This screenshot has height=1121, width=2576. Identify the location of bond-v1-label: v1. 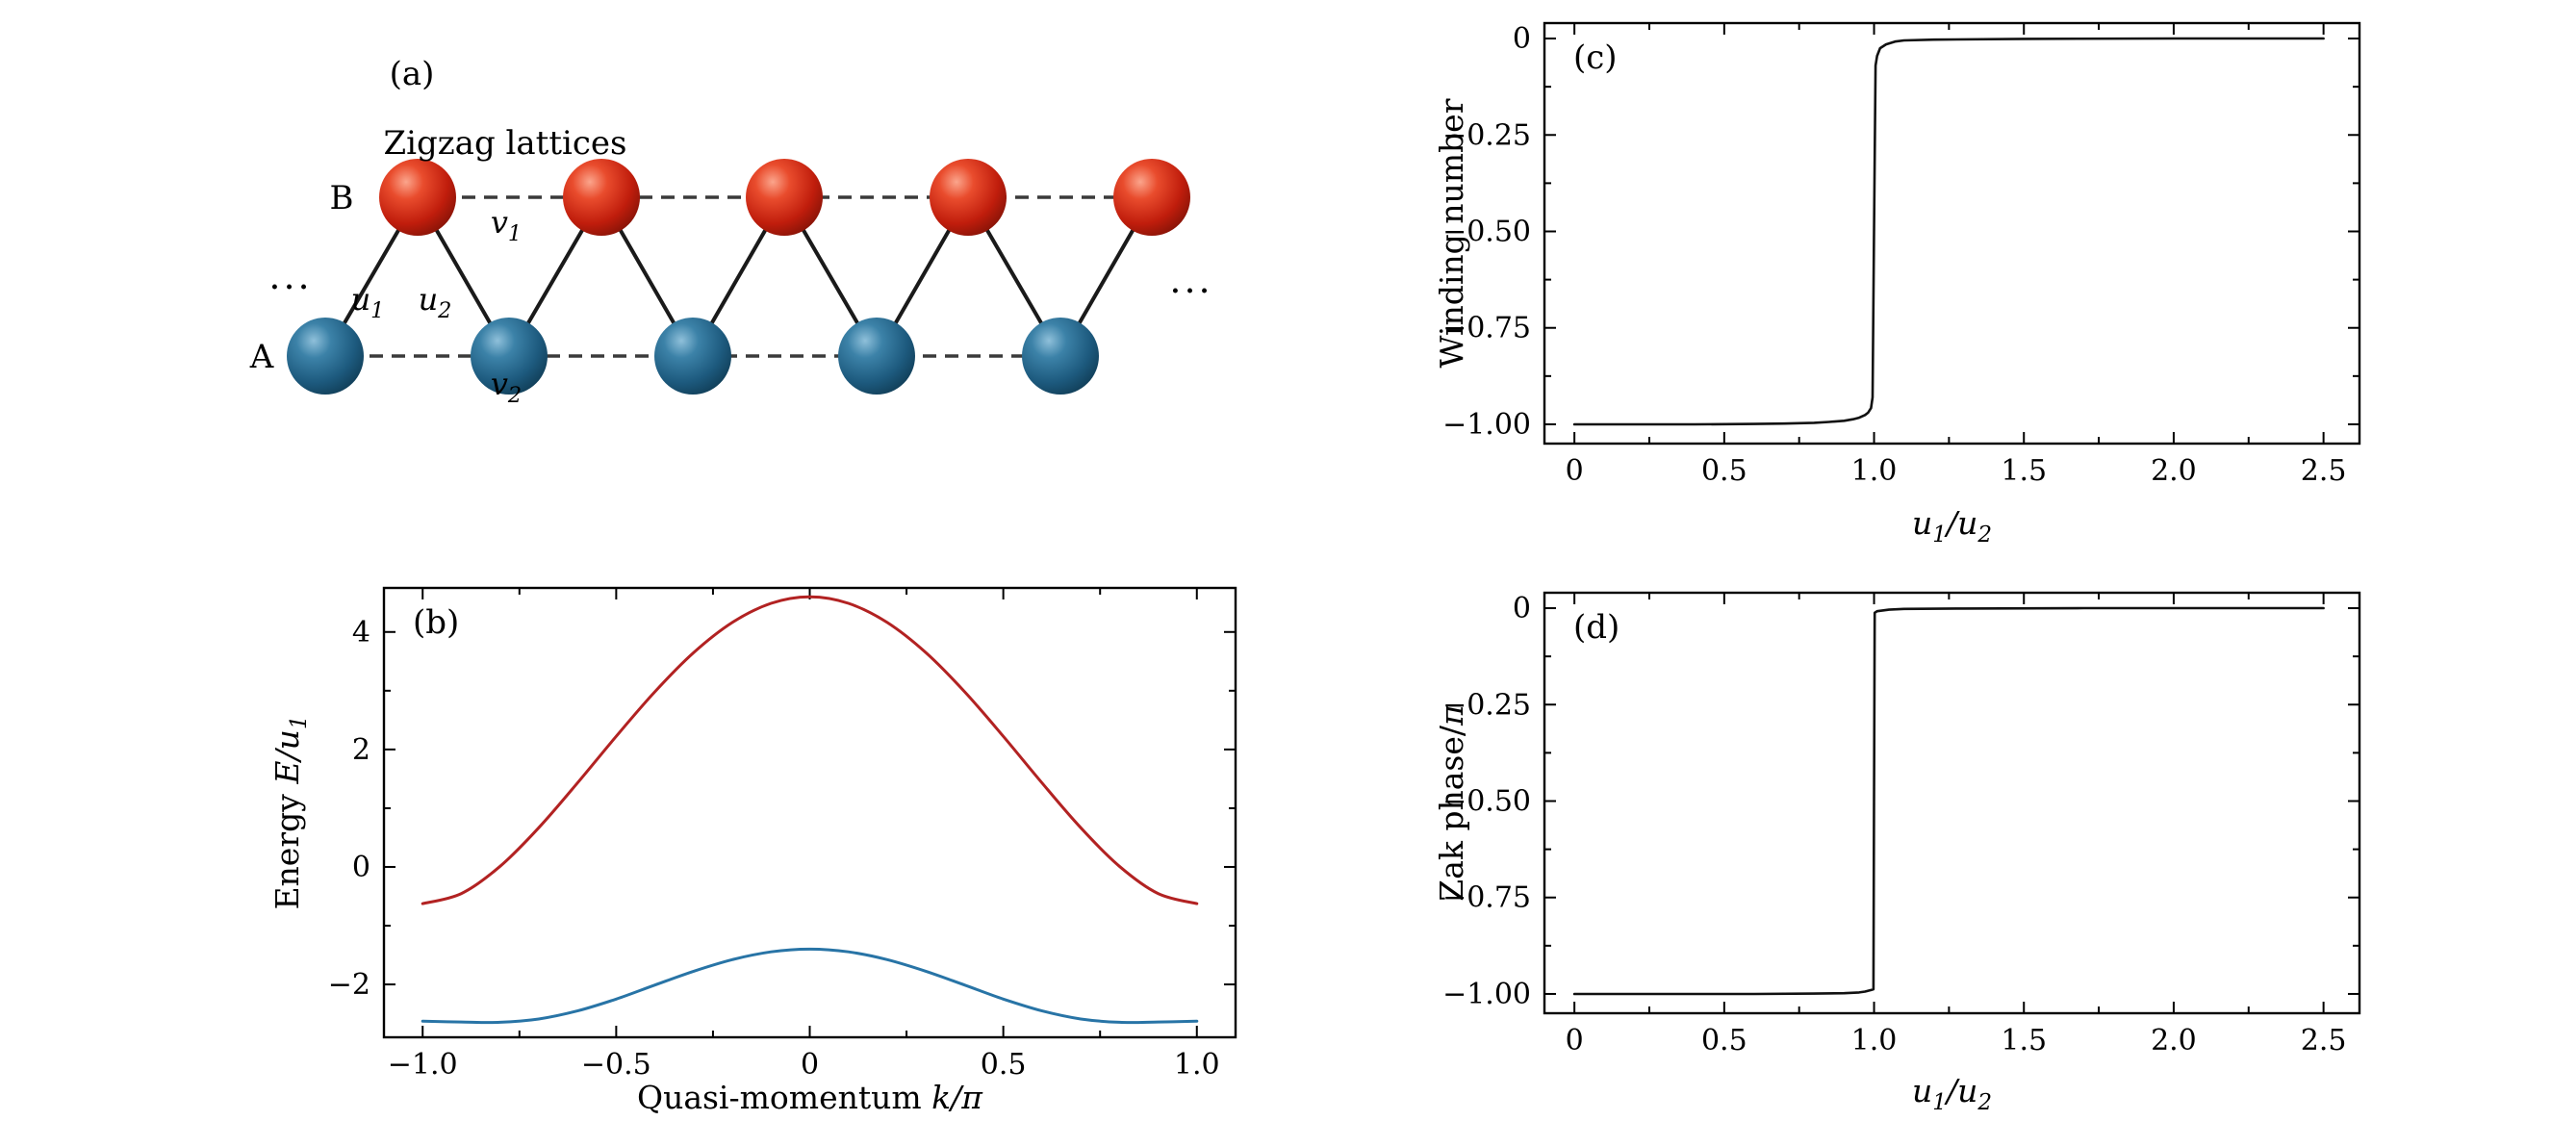
(506, 225).